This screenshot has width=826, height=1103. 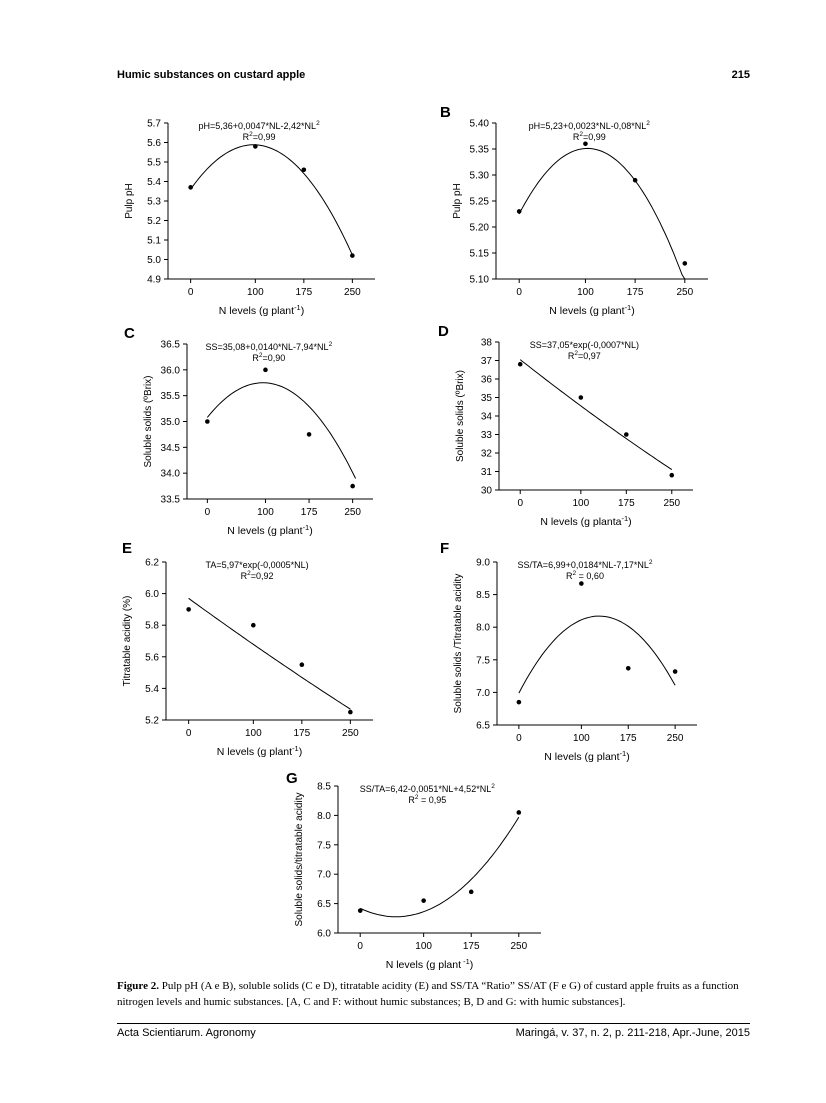 What do you see at coordinates (152, 594) in the screenshot?
I see `panel-e-y-tick-label: 6.0` at bounding box center [152, 594].